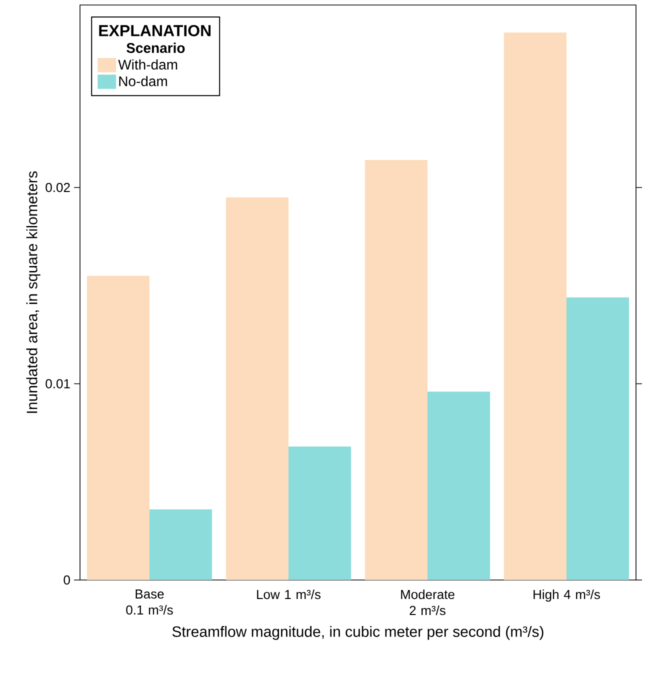 This screenshot has height=675, width=647. Describe the element at coordinates (149, 602) in the screenshot. I see `x-tick-label: Base 0.1 m³/s` at that location.